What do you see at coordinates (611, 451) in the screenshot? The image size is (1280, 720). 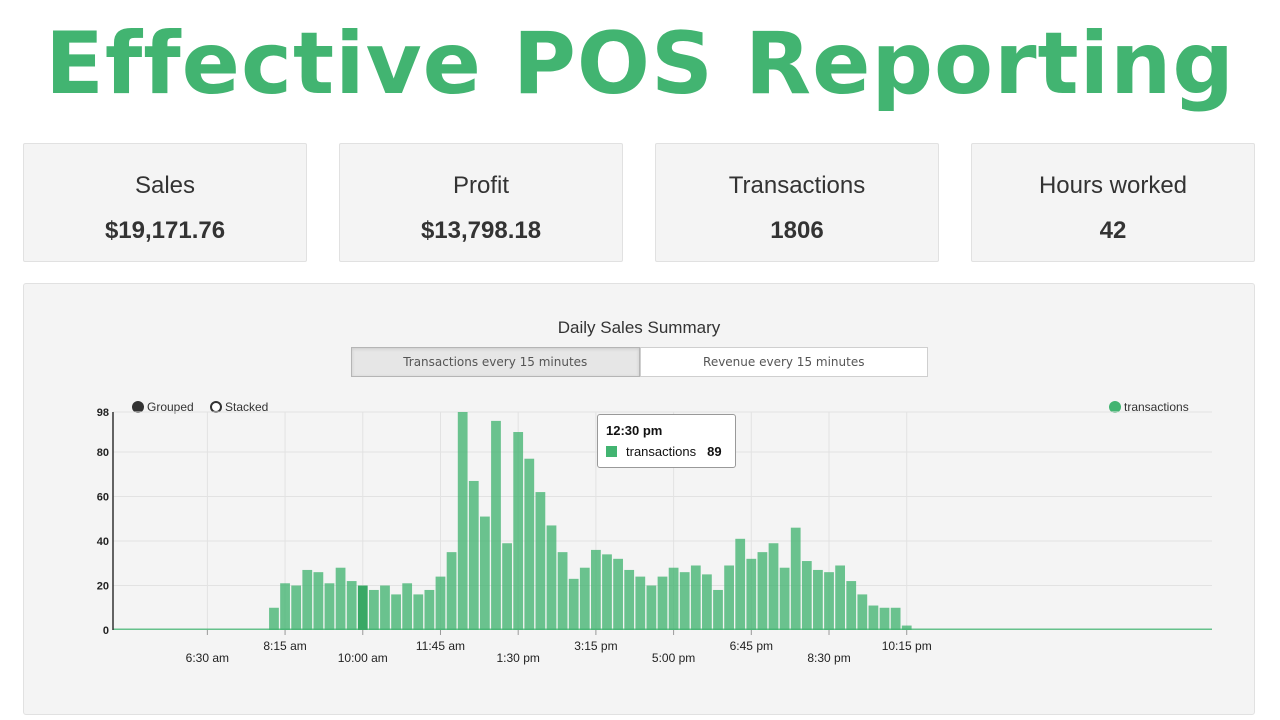 I see `tooltip-swatch-icon` at bounding box center [611, 451].